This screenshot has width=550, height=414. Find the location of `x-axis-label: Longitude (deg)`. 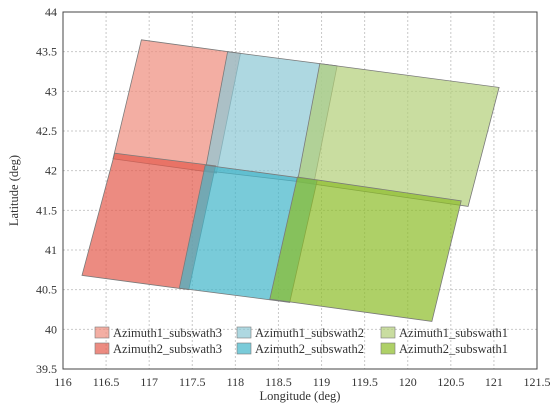

x-axis-label: Longitude (deg) is located at coordinates (300, 396).